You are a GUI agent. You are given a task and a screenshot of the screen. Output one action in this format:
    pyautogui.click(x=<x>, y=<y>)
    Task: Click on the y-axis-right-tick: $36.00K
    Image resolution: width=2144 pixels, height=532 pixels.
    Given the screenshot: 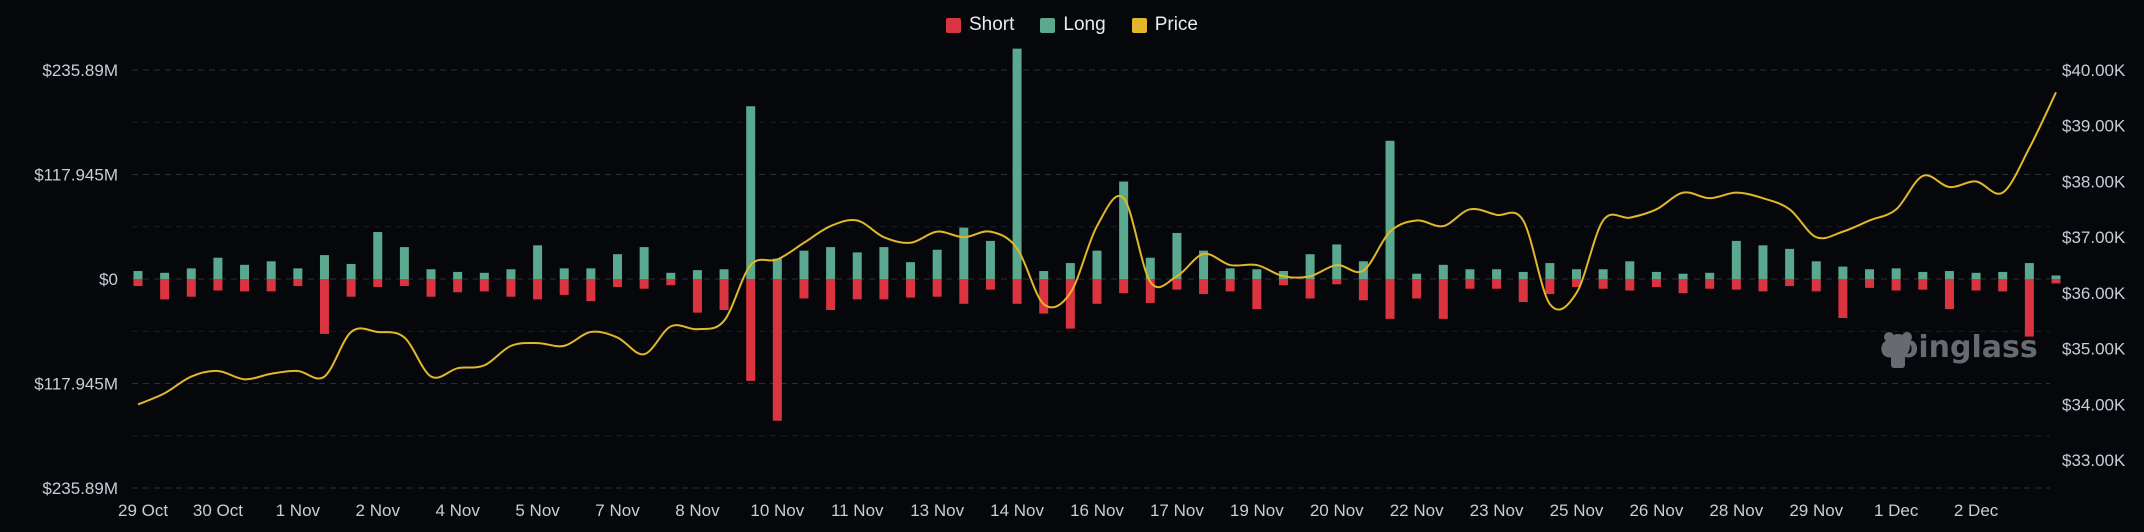 What is the action you would take?
    pyautogui.click(x=2094, y=293)
    